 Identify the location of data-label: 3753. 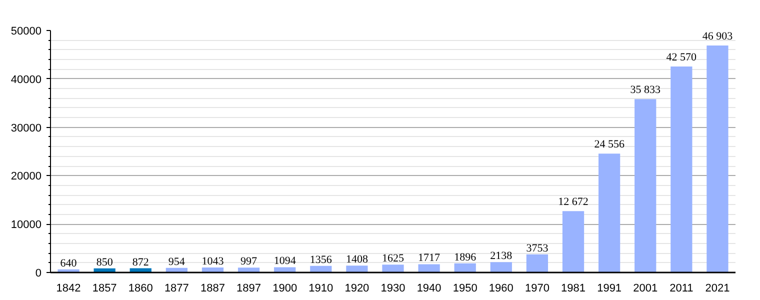
(537, 248).